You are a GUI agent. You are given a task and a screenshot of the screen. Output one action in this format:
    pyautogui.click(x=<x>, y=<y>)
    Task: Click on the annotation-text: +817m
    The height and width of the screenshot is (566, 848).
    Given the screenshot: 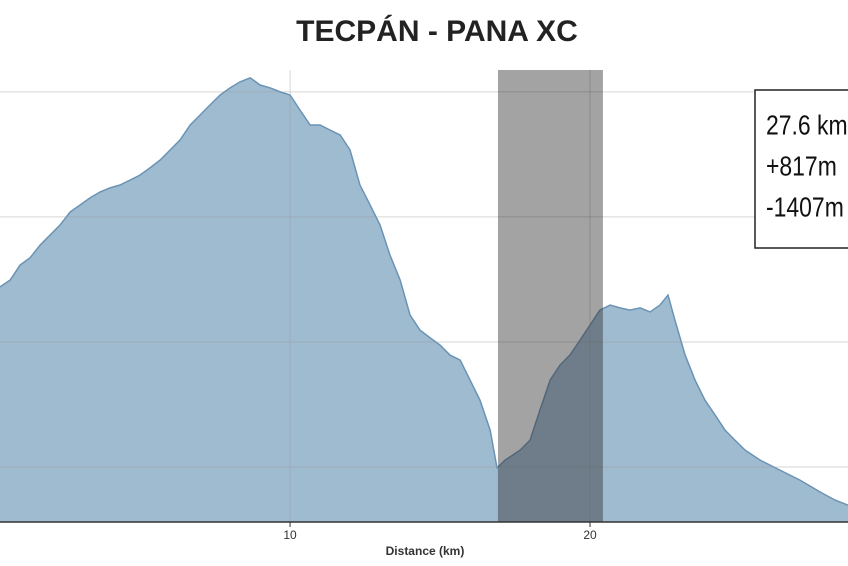 What is the action you would take?
    pyautogui.click(x=801, y=166)
    